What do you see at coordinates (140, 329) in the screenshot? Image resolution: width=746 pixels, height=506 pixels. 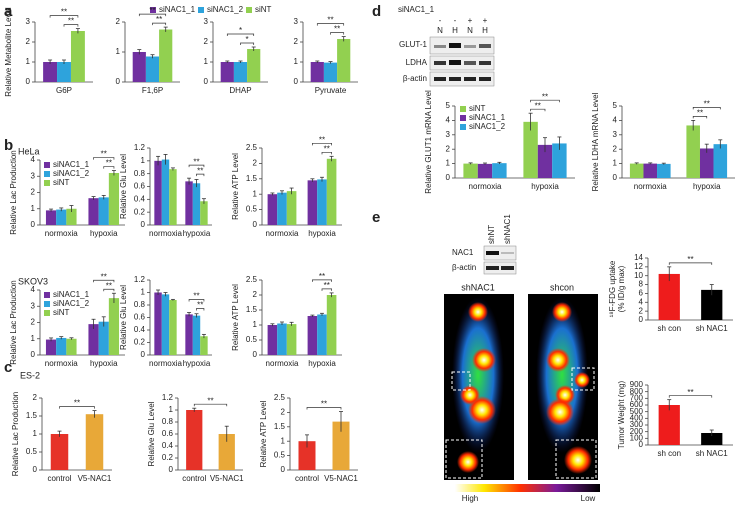 I see `y-tick-label: 0.4` at bounding box center [140, 329].